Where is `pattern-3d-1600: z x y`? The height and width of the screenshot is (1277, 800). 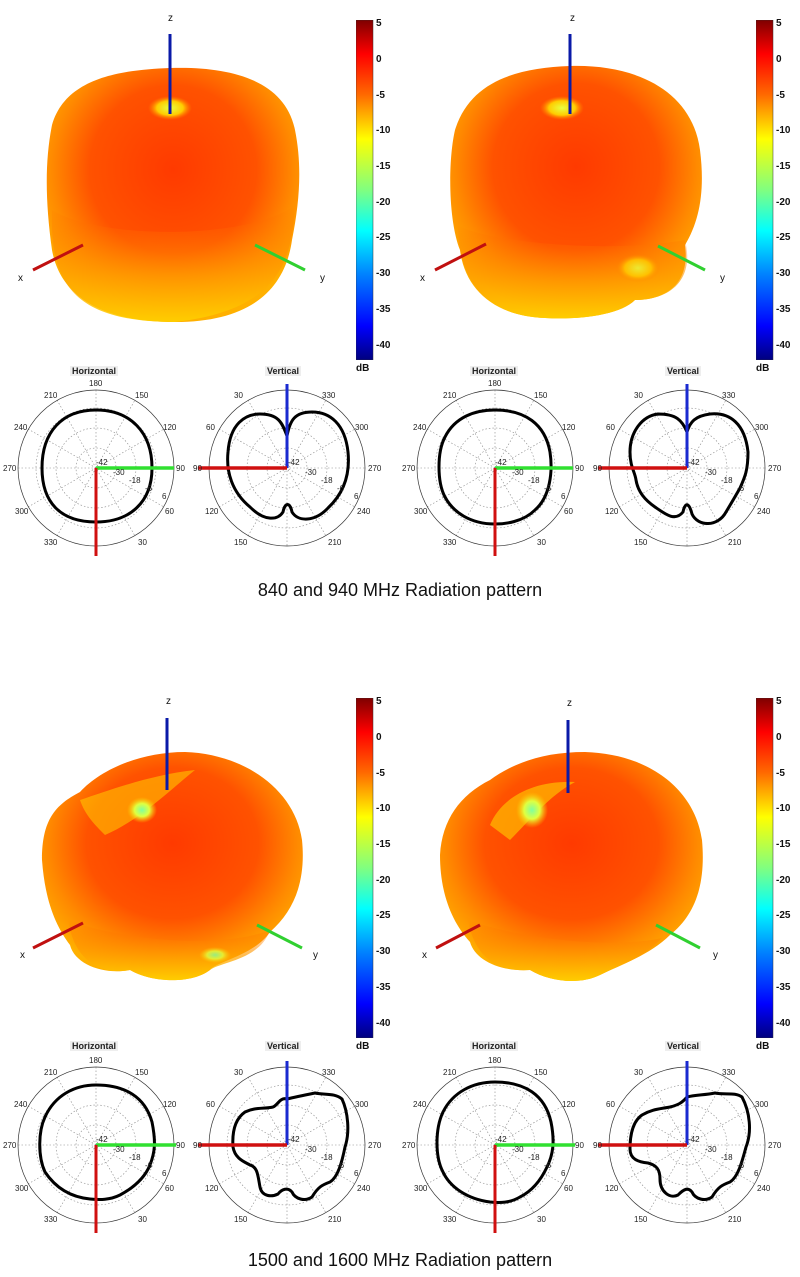 pattern-3d-1600: z x y is located at coordinates (575, 850).